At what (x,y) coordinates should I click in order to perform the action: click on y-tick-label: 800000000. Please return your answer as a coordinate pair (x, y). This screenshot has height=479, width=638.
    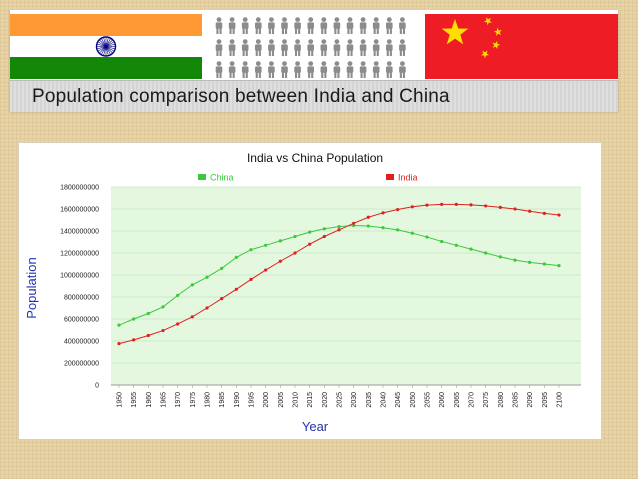
    Looking at the image, I should click on (81, 298).